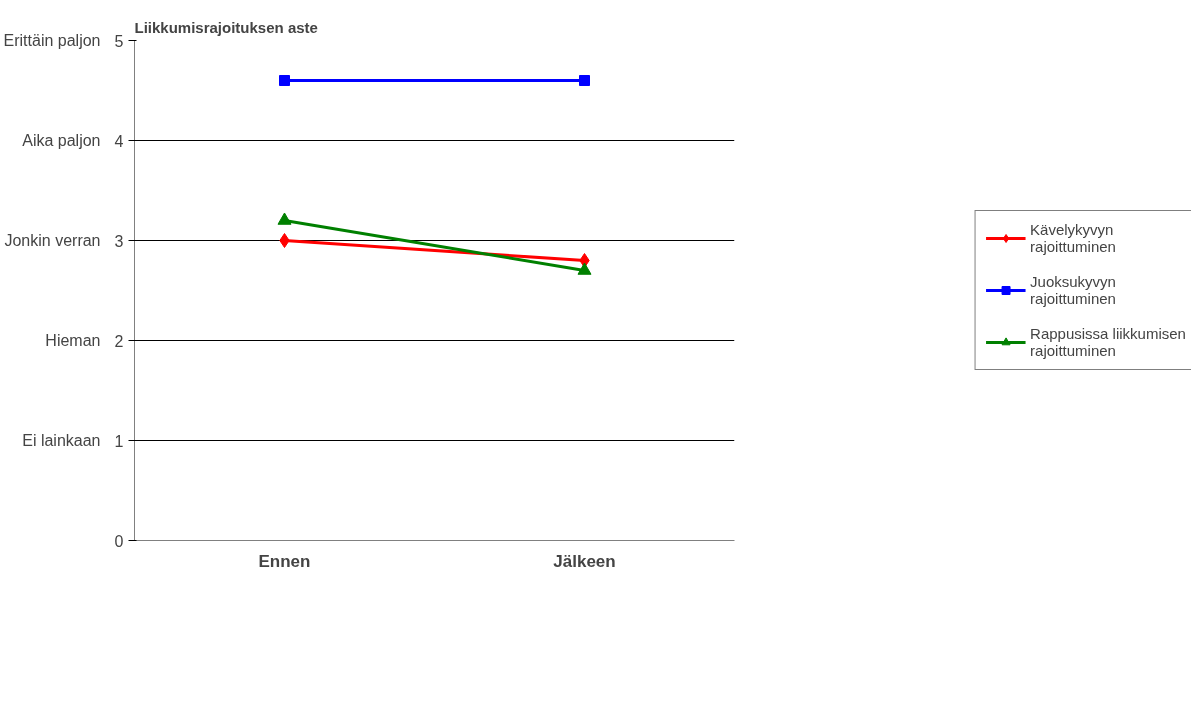  What do you see at coordinates (119, 541) in the screenshot?
I see `y-tick-label: 0` at bounding box center [119, 541].